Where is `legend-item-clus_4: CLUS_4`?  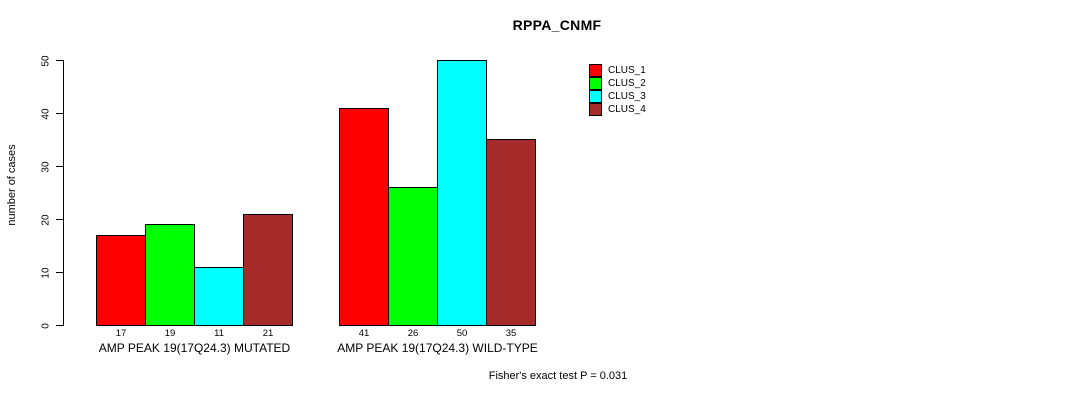
legend-item-clus_4: CLUS_4 is located at coordinates (617, 109).